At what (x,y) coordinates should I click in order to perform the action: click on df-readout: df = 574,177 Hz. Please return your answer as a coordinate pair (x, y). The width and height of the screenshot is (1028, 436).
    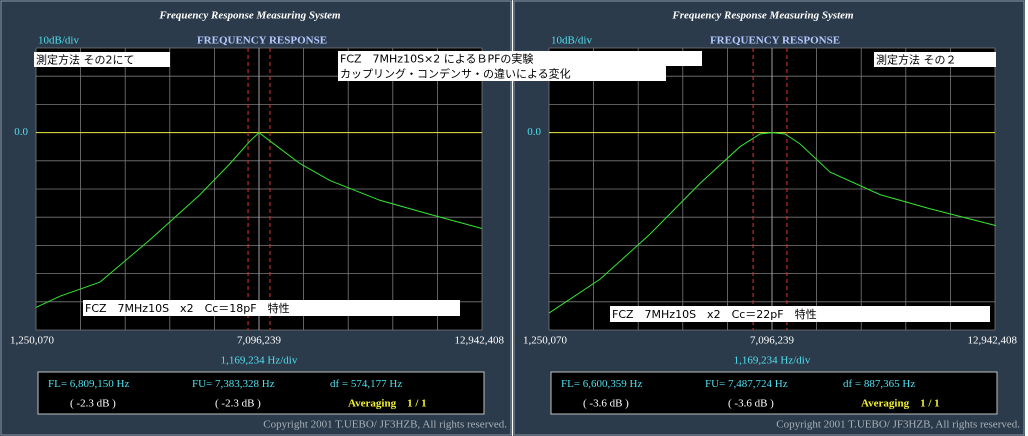
    Looking at the image, I should click on (366, 384).